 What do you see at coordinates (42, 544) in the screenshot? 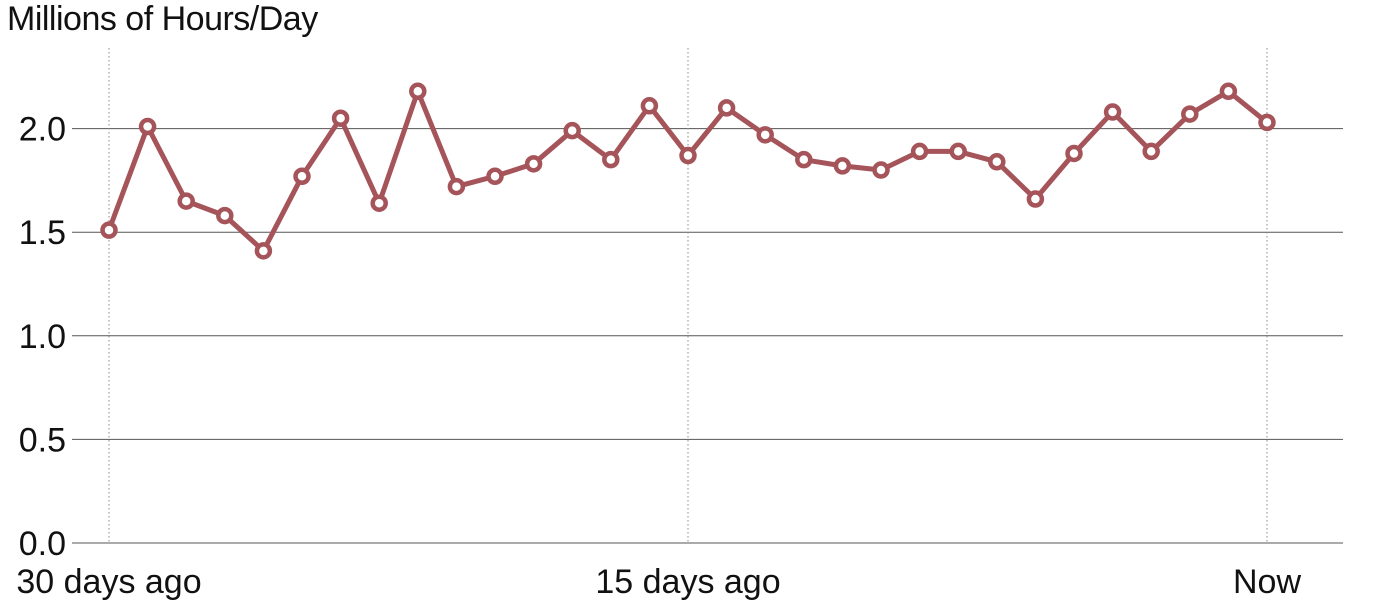
I see `y-tick-label: 0.0` at bounding box center [42, 544].